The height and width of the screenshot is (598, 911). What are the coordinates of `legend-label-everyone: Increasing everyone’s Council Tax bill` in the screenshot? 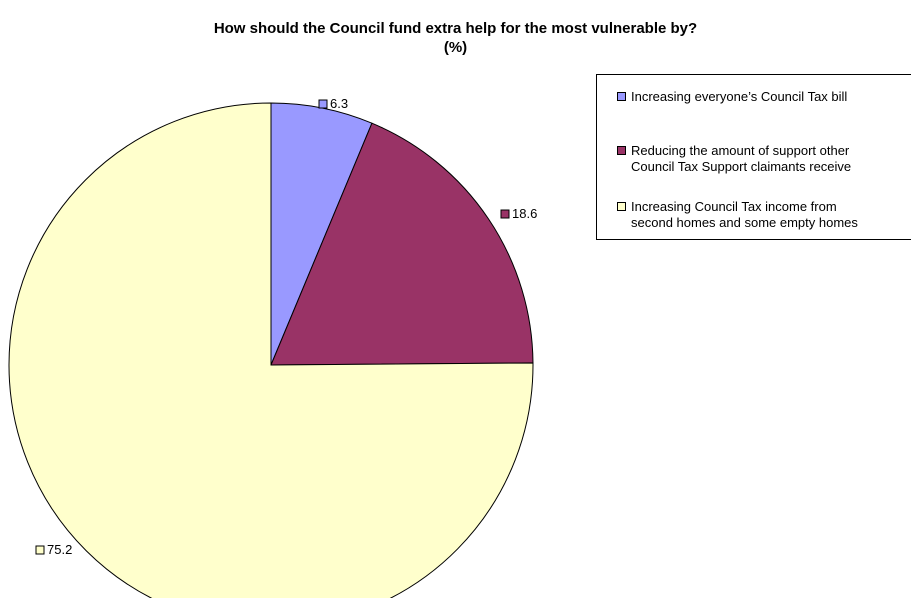 It's located at (739, 96).